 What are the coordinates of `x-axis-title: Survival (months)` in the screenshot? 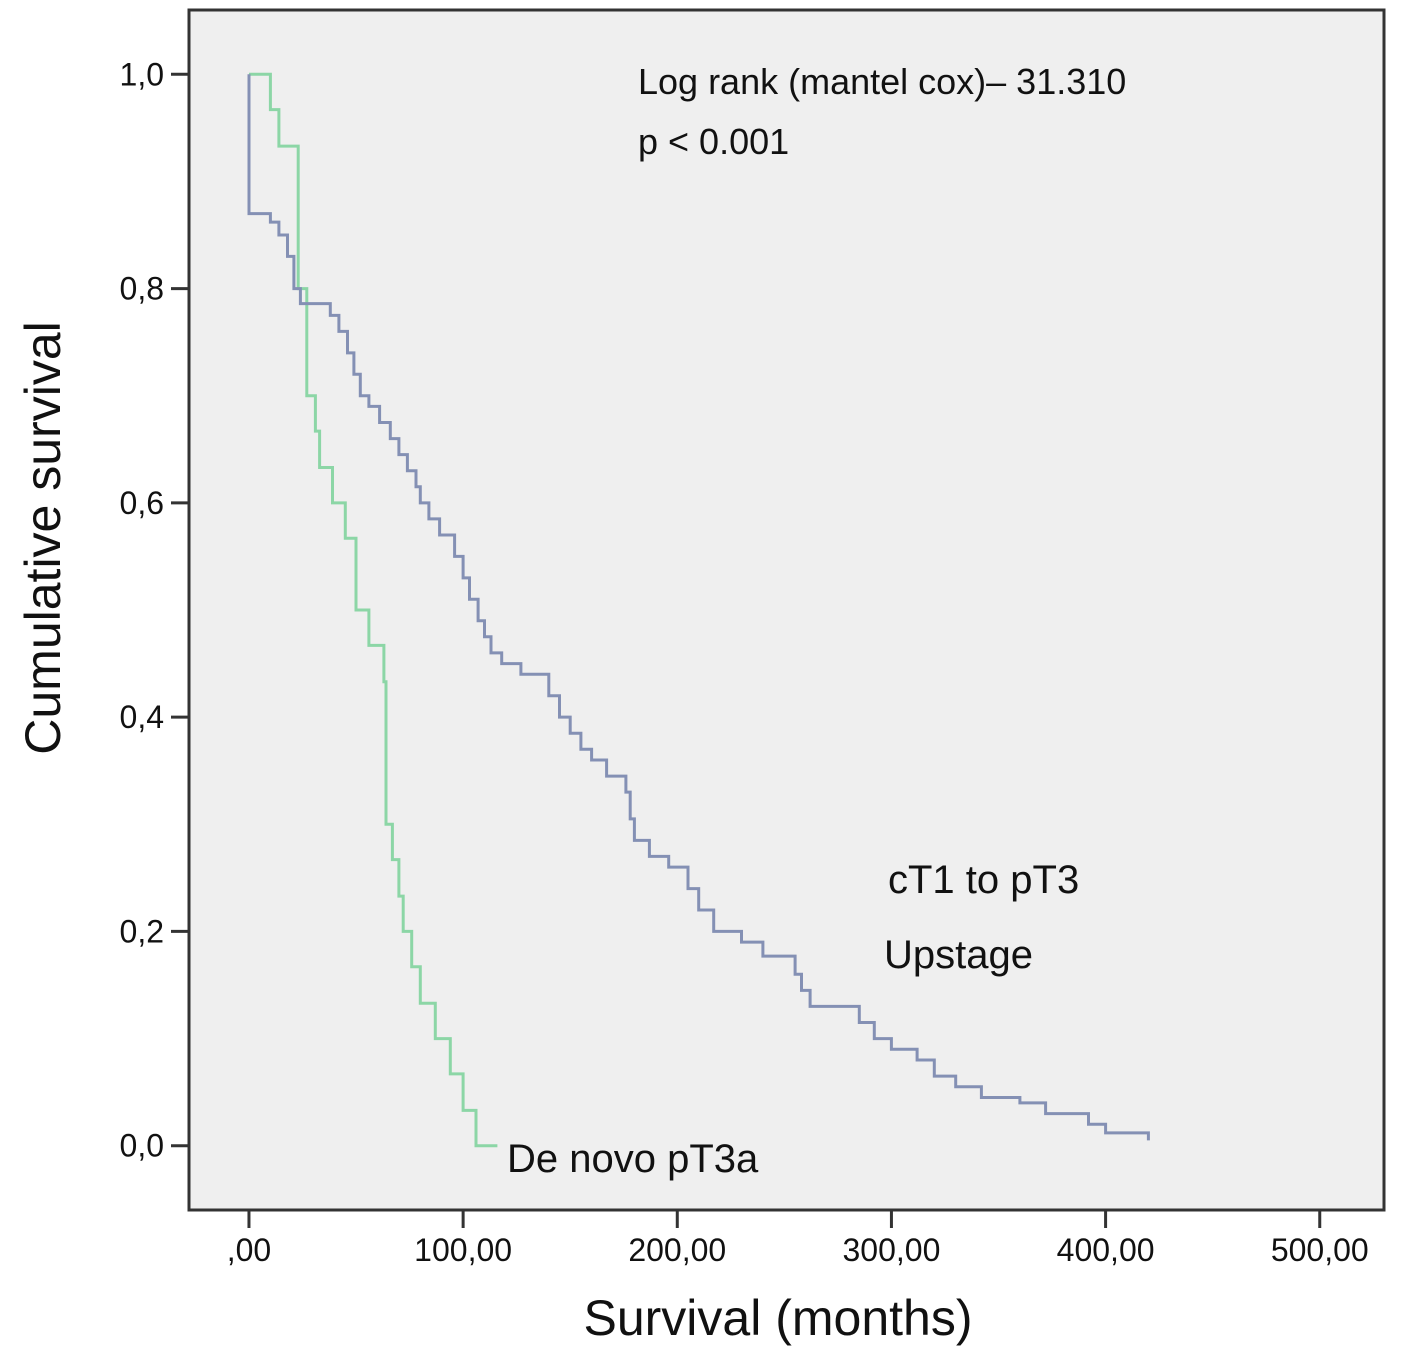 It's located at (778, 1318).